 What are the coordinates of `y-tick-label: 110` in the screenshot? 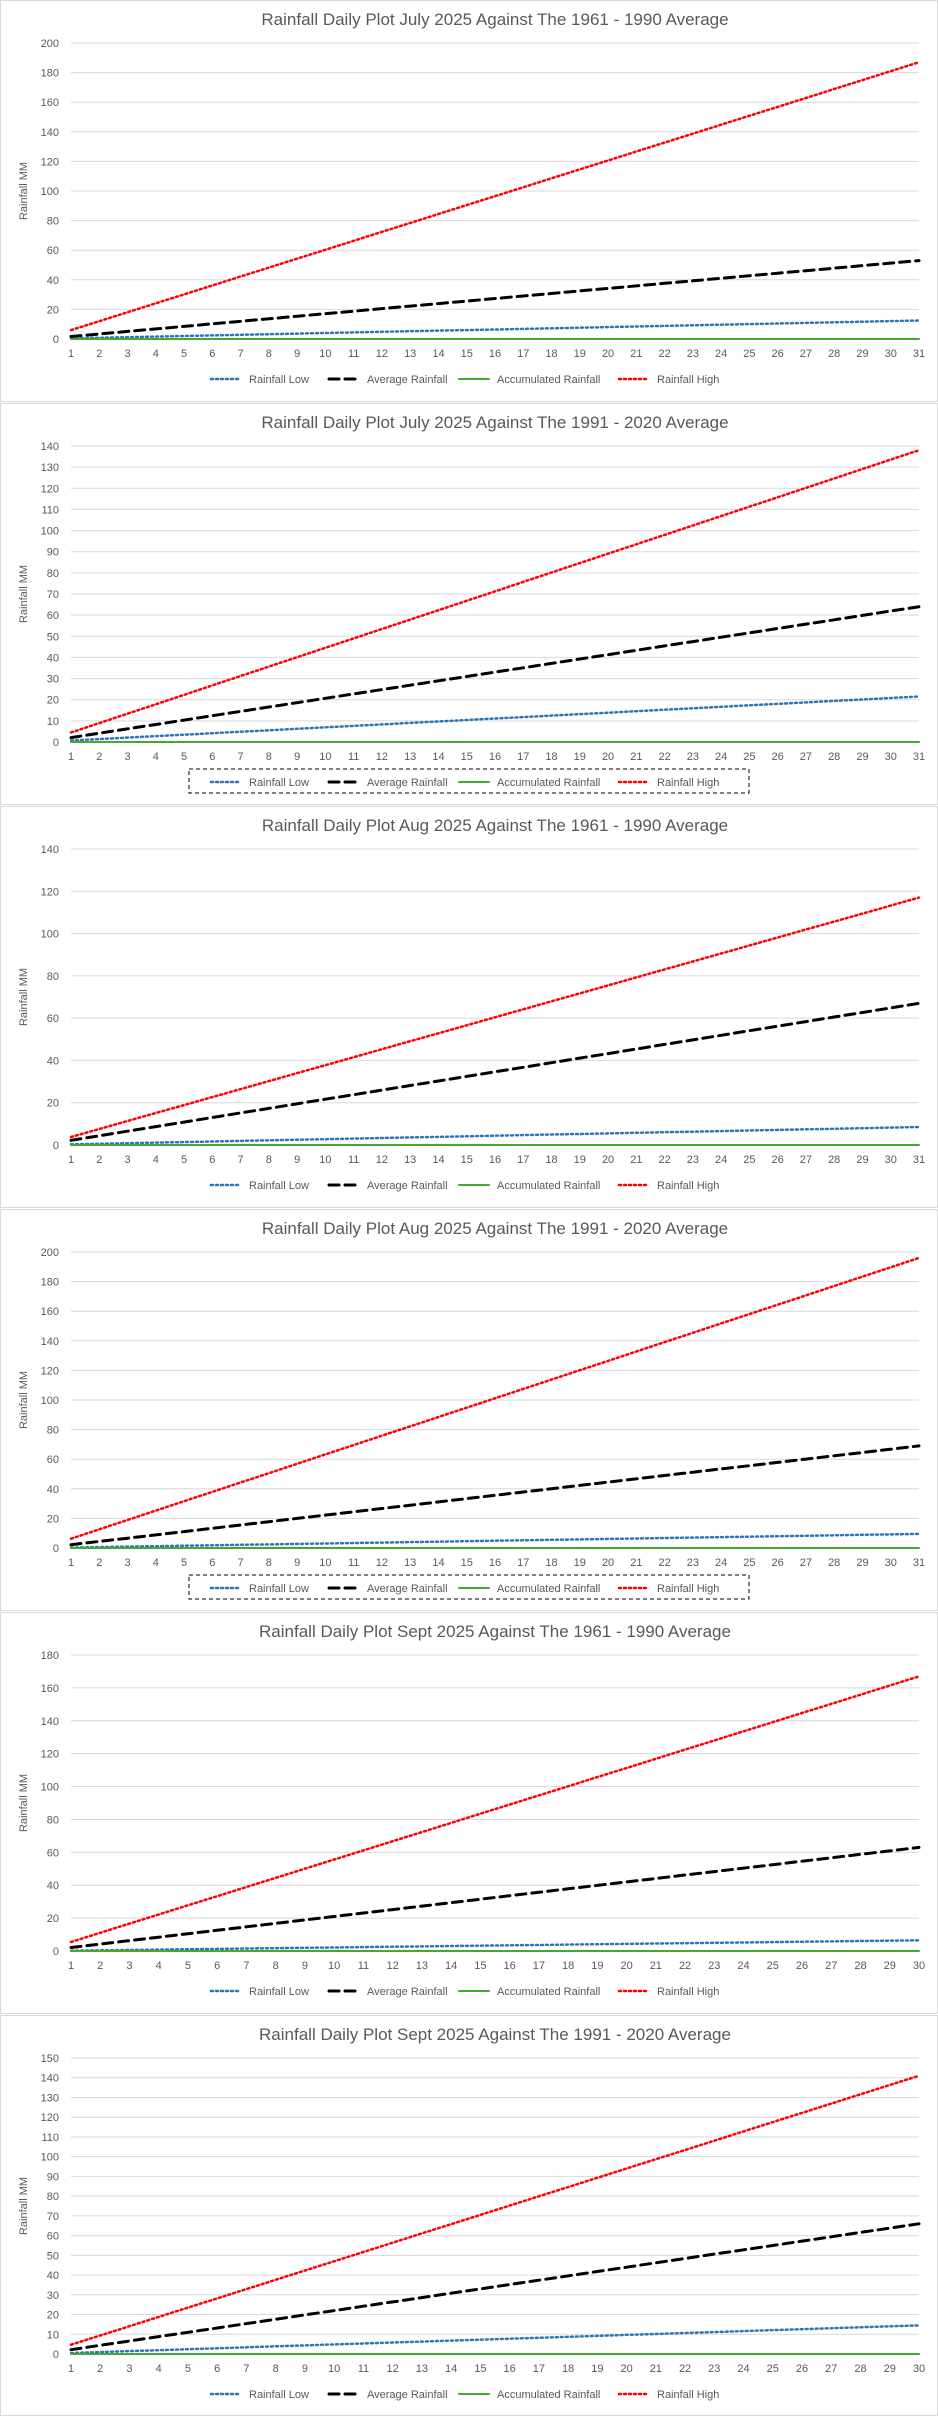 It's located at (50, 2138).